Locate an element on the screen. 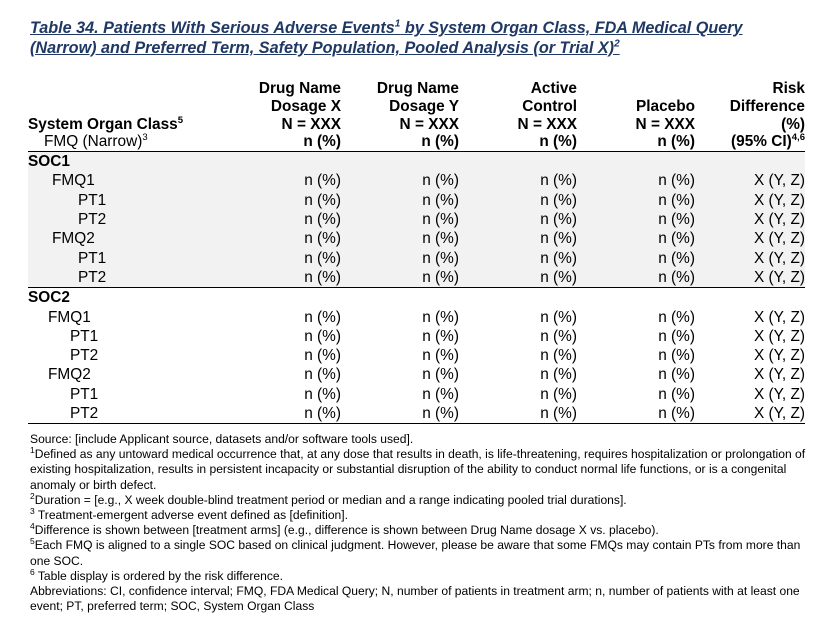  header-risk-unit: (95% CI)4,6 is located at coordinates (750, 143).